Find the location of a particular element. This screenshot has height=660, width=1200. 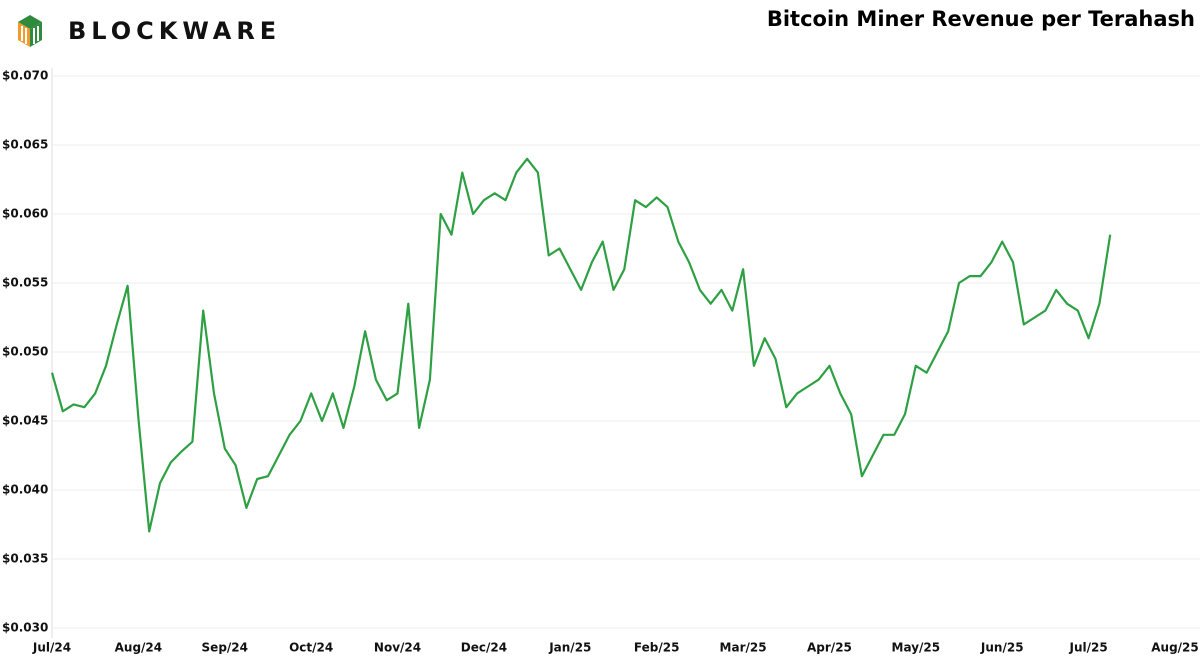

y-tick-label: $0.035 is located at coordinates (25, 559).